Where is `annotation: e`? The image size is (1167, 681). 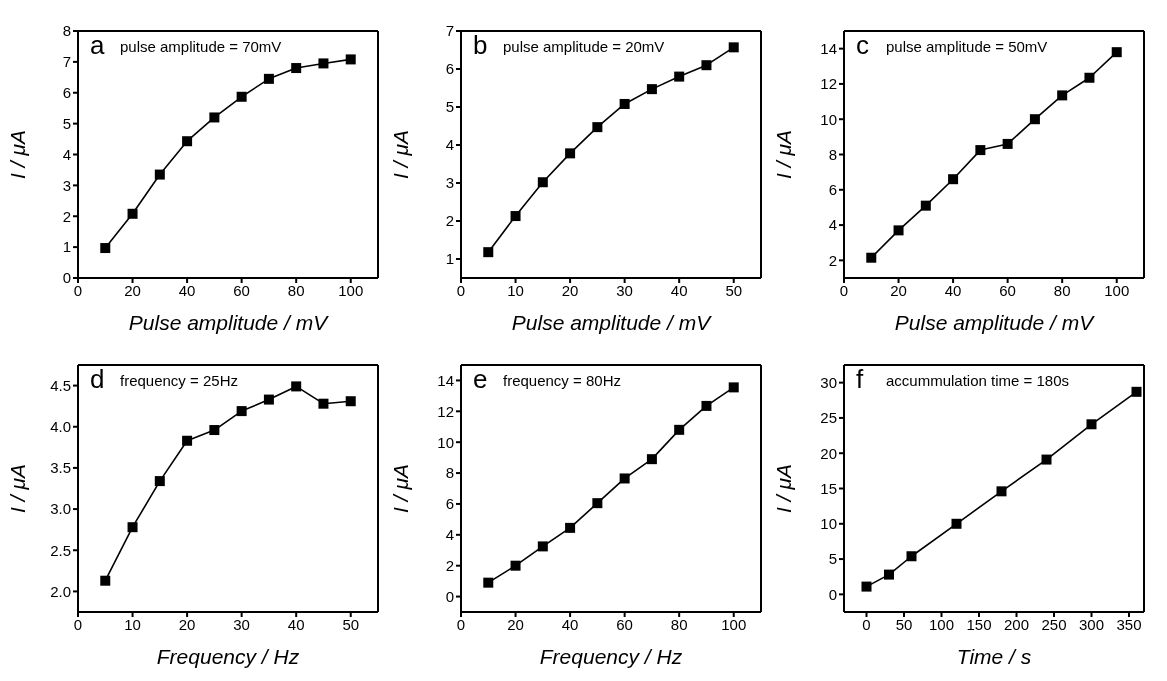 annotation: e is located at coordinates (480, 379).